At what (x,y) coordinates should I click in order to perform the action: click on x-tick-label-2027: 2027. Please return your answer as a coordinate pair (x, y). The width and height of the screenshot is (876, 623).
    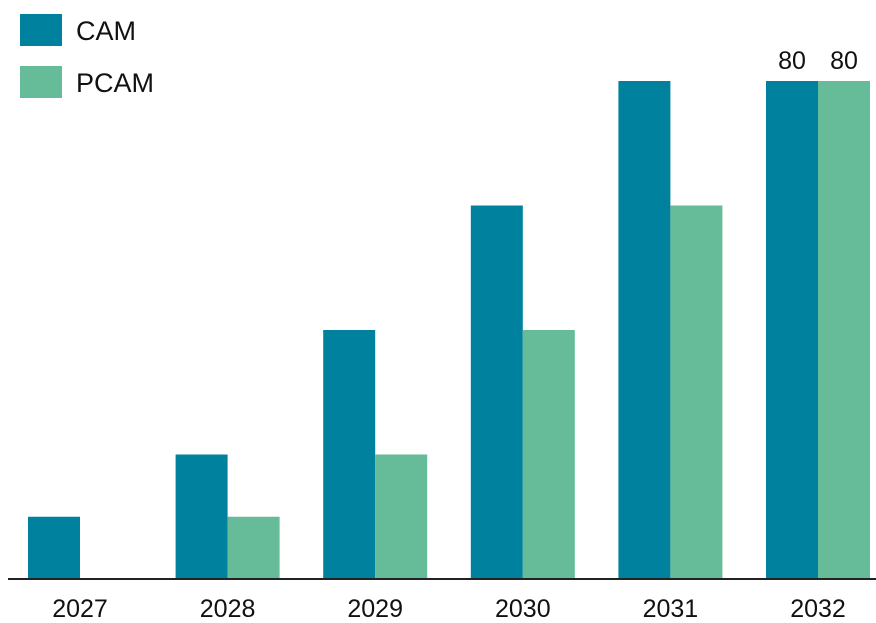
    Looking at the image, I should click on (80, 609).